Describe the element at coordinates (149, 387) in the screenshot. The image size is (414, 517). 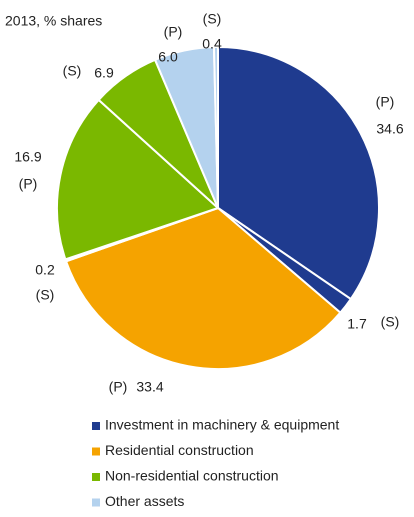
I see `data-label: 33.4` at that location.